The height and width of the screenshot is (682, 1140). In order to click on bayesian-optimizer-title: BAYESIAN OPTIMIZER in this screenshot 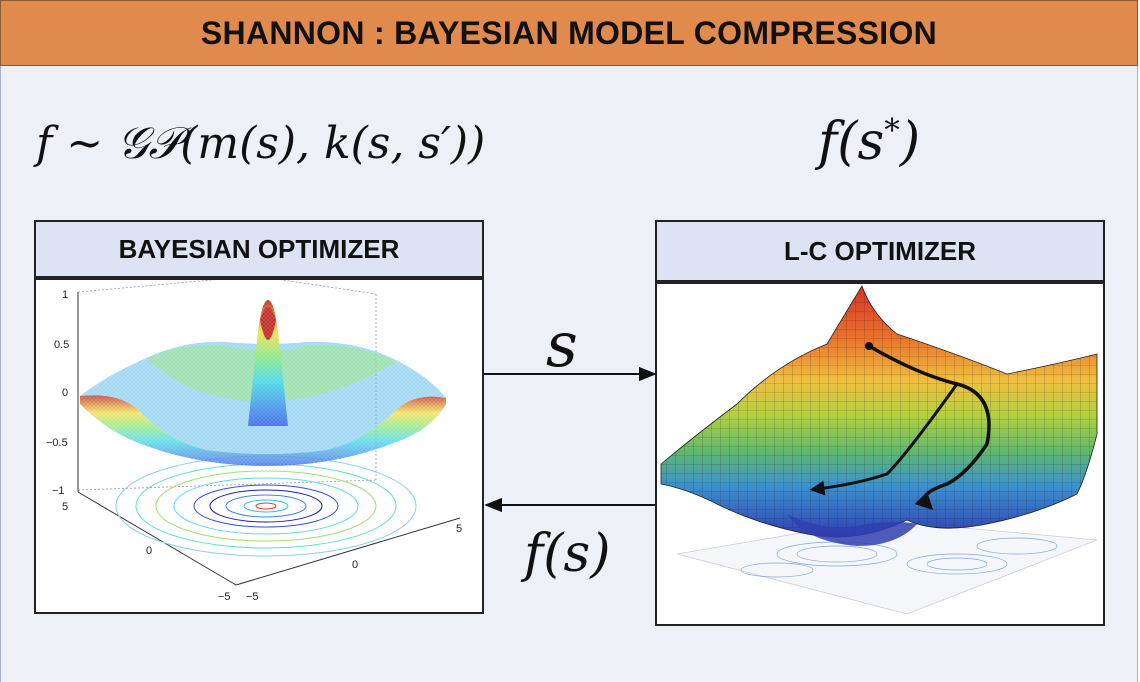, I will do `click(259, 249)`.